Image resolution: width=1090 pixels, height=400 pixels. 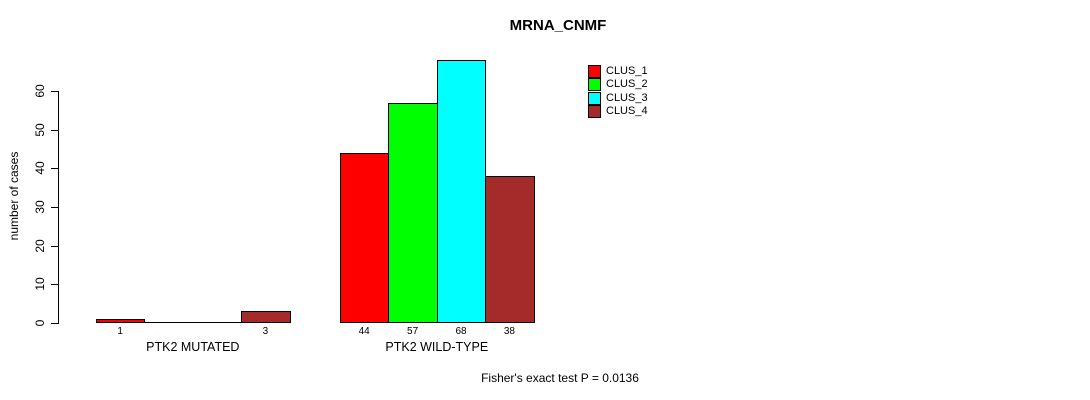 What do you see at coordinates (121, 321) in the screenshot?
I see `bar-clus-1-ptk2-mutated` at bounding box center [121, 321].